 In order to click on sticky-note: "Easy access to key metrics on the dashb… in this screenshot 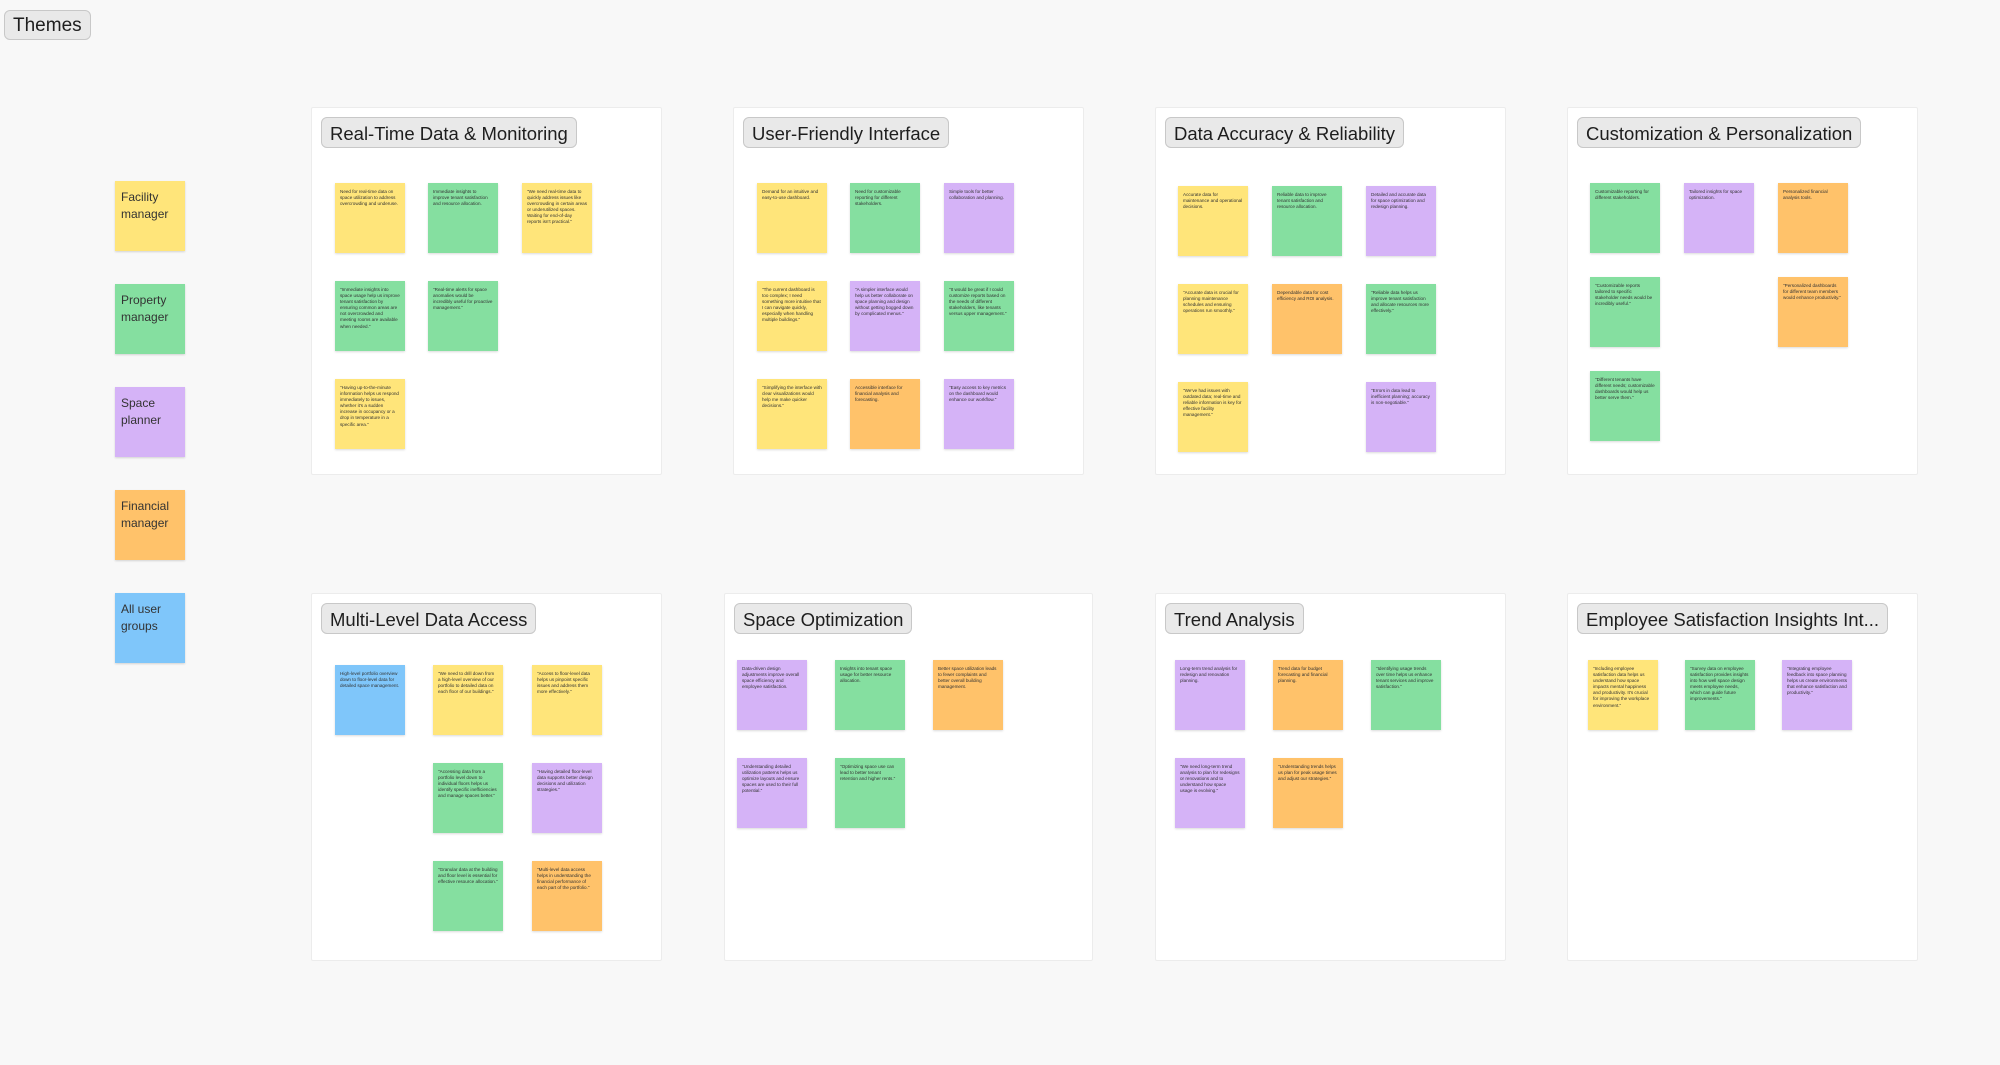, I will do `click(979, 414)`.